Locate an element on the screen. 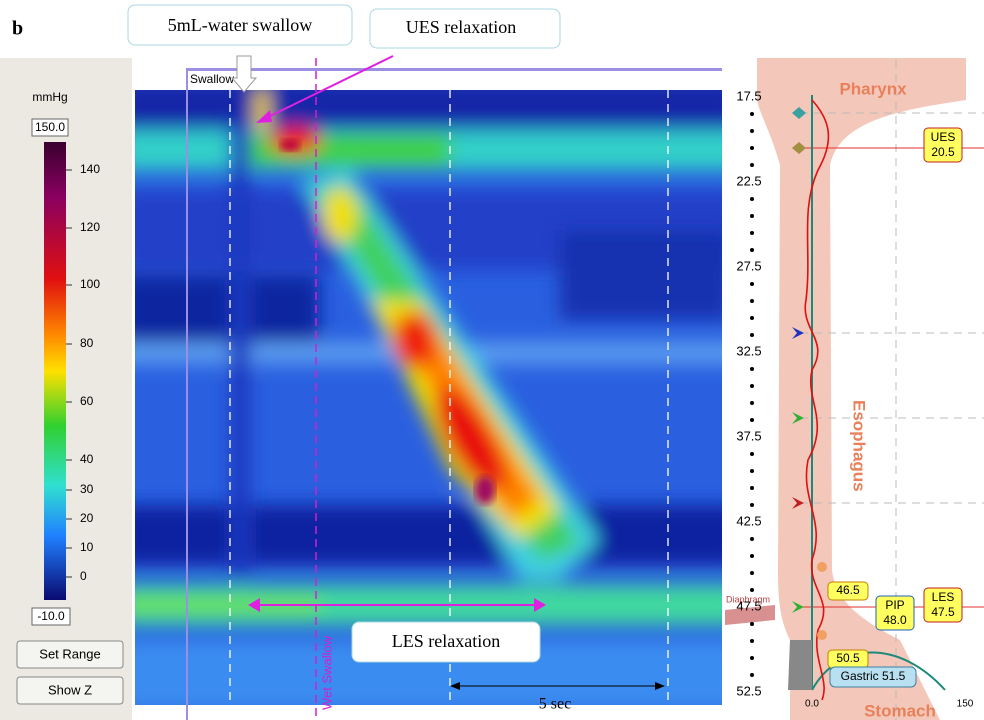 This screenshot has width=984, height=720. colorbar-tick-label: 60 is located at coordinates (87, 401).